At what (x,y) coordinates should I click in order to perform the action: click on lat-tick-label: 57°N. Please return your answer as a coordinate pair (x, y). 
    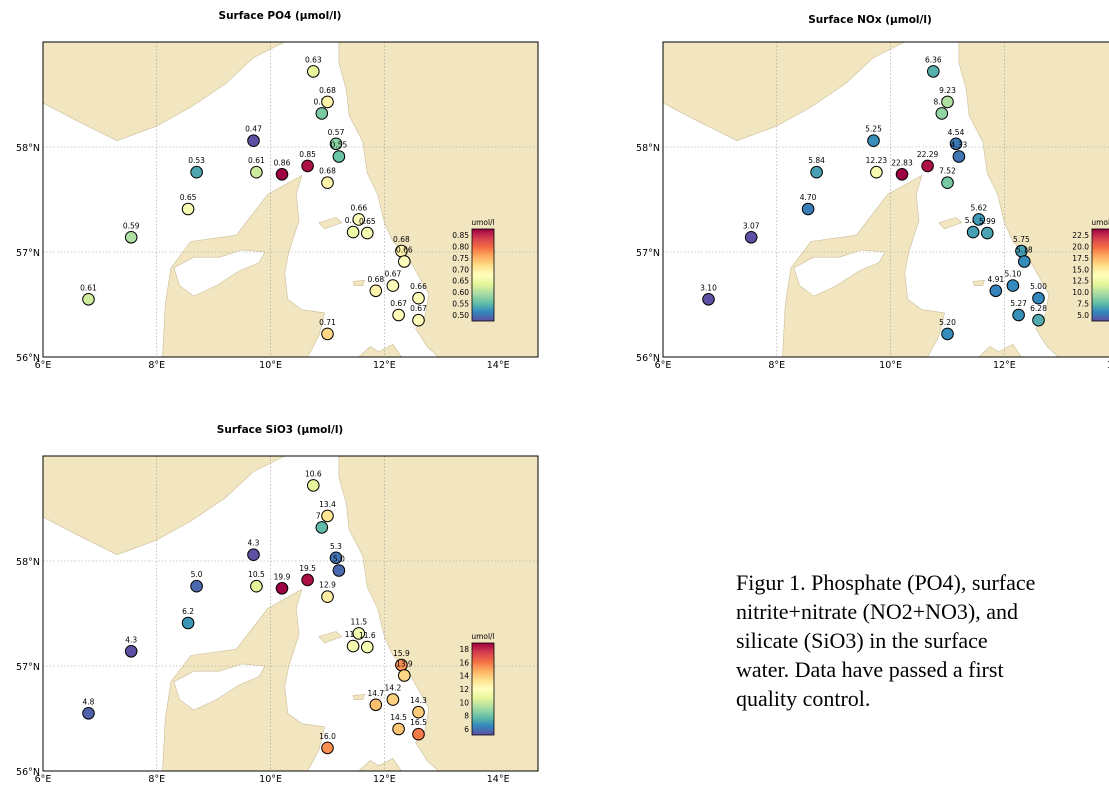
    Looking at the image, I should click on (28, 667).